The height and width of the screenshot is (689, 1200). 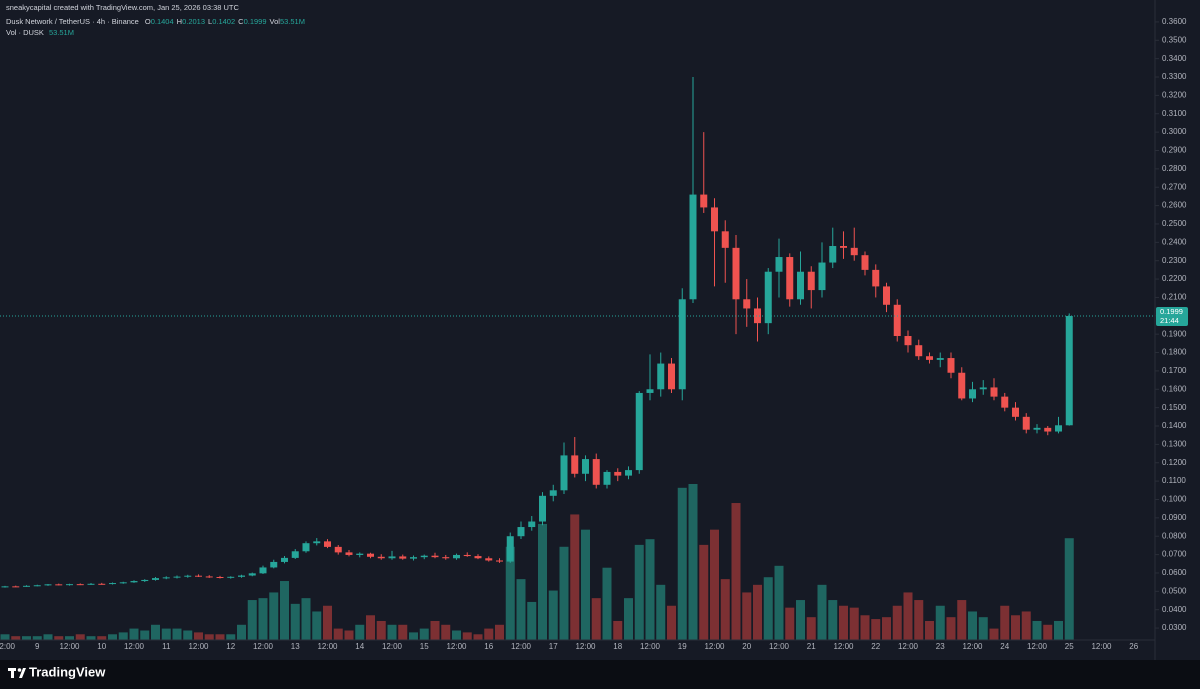 What do you see at coordinates (1174, 425) in the screenshot?
I see `y-tick-label: 0.1400` at bounding box center [1174, 425].